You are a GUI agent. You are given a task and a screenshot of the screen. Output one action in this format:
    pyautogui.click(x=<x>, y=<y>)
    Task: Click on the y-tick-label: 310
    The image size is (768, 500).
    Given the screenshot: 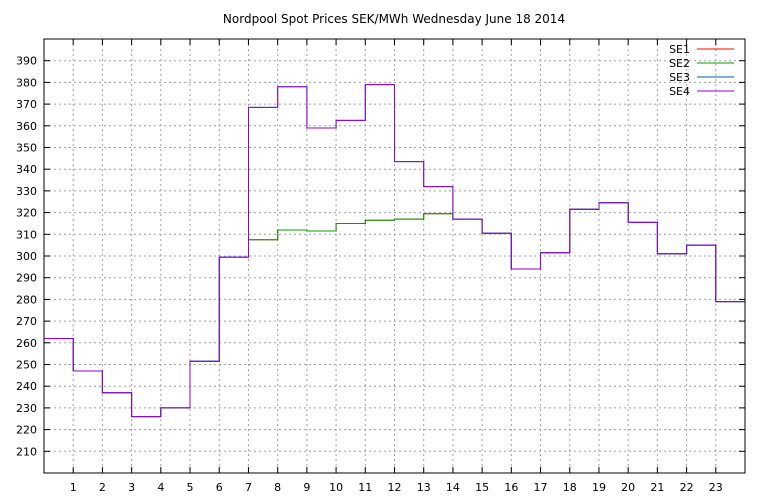 What is the action you would take?
    pyautogui.click(x=26, y=234)
    